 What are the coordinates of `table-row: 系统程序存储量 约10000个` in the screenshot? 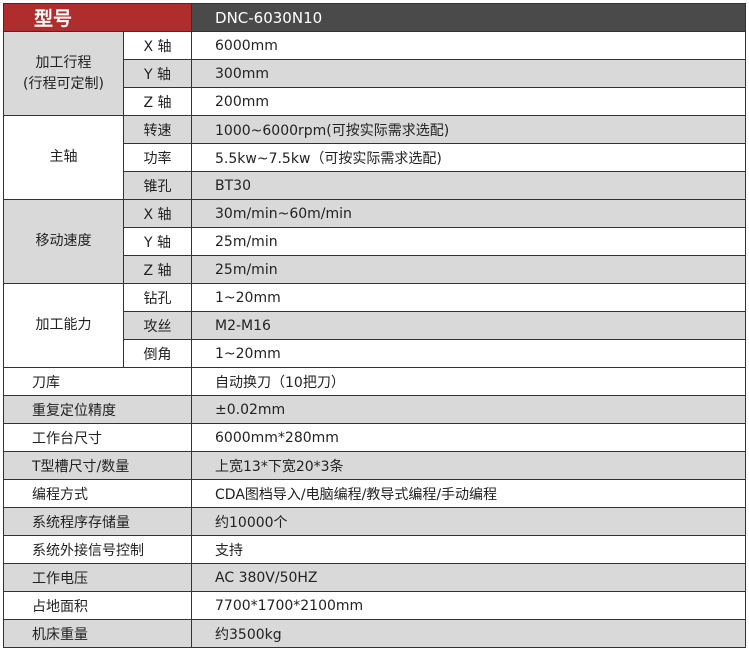 It's located at (374, 521).